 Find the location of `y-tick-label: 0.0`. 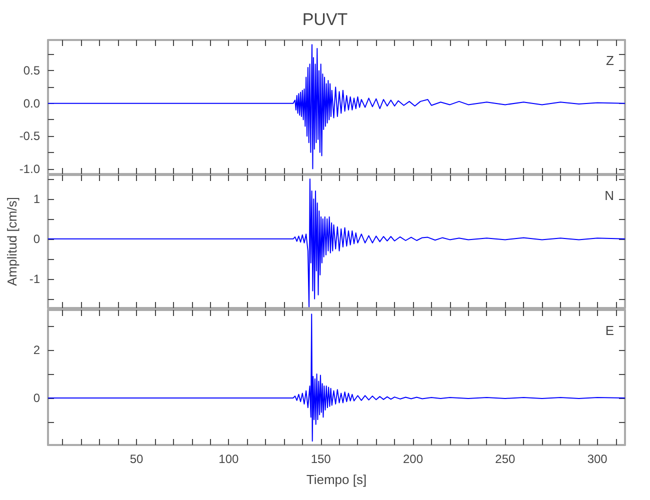

y-tick-label: 0.0 is located at coordinates (31, 103).